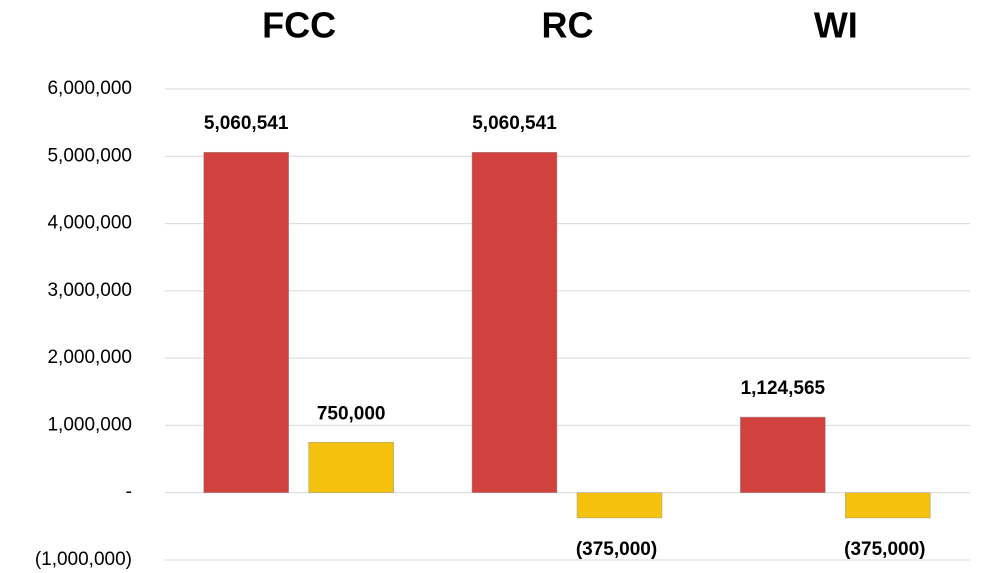  I want to click on category-label: FCC, so click(299, 25).